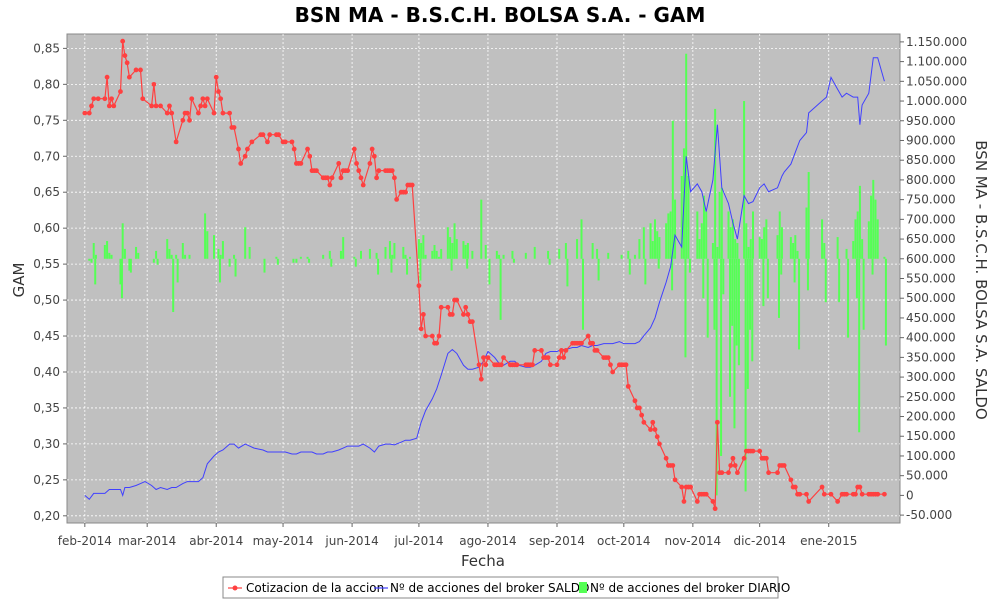  I want to click on y-left-tick-label: 0,25, so click(46, 480).